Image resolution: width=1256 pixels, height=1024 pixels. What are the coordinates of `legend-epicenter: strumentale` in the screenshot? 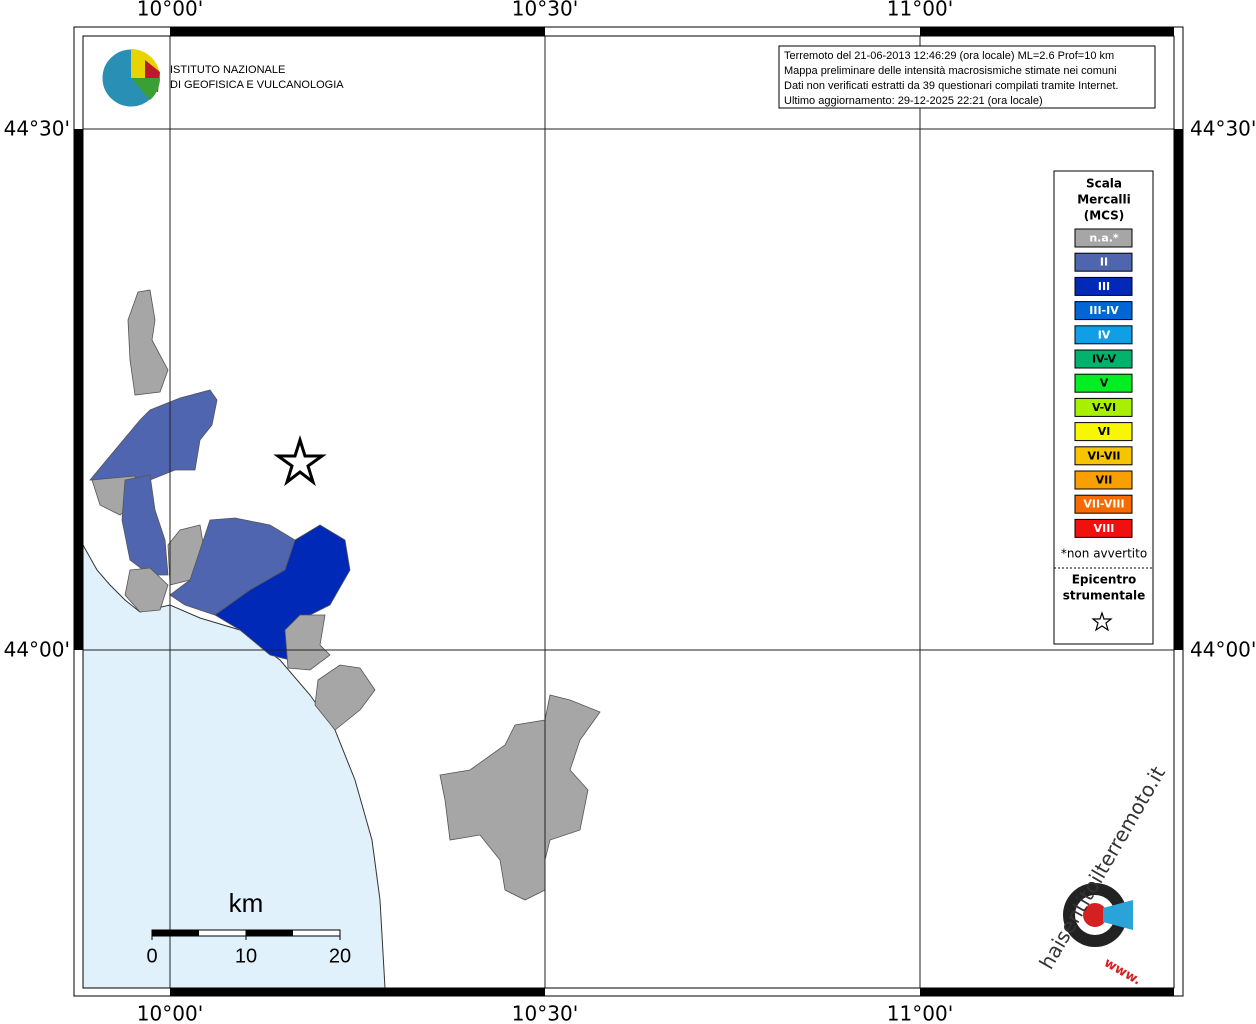 It's located at (1104, 596).